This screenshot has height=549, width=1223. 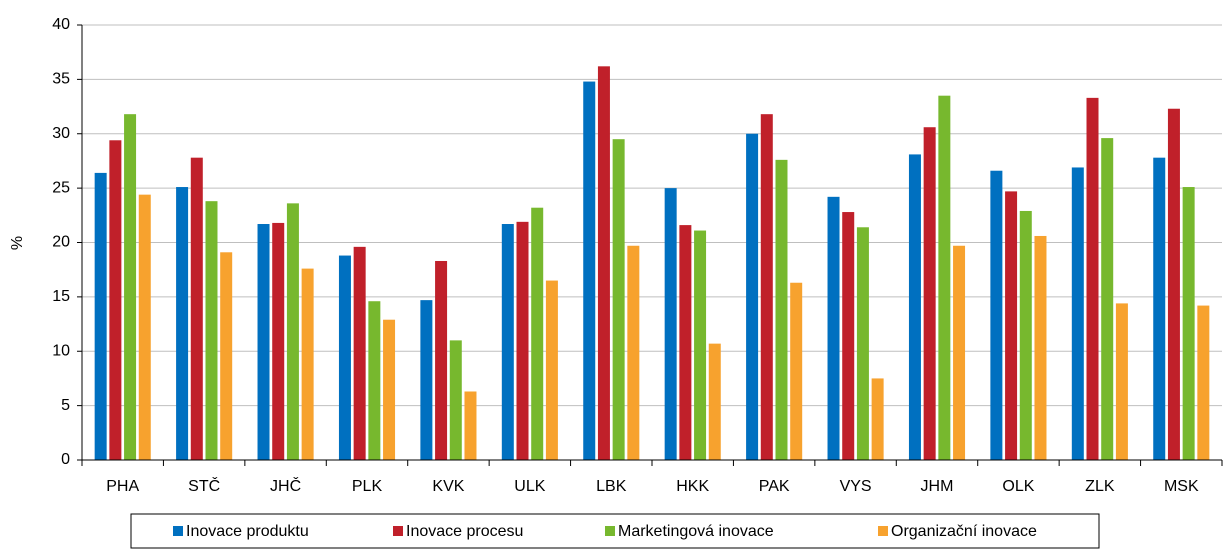 What do you see at coordinates (61, 133) in the screenshot?
I see `y-tick-label: 30` at bounding box center [61, 133].